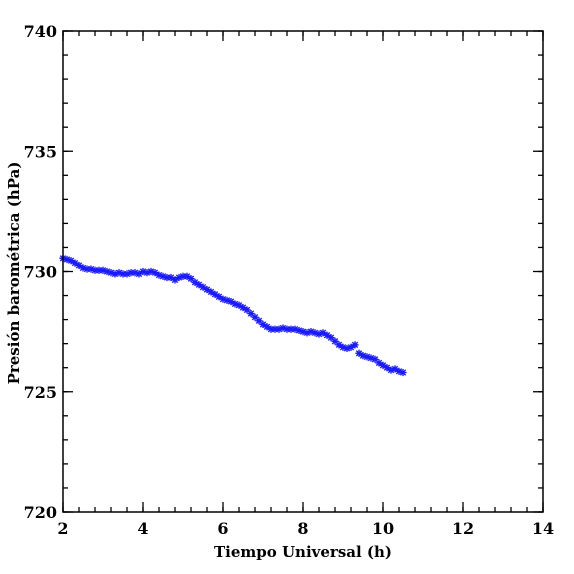 This screenshot has width=574, height=574. I want to click on y-tick-label: 725, so click(40, 392).